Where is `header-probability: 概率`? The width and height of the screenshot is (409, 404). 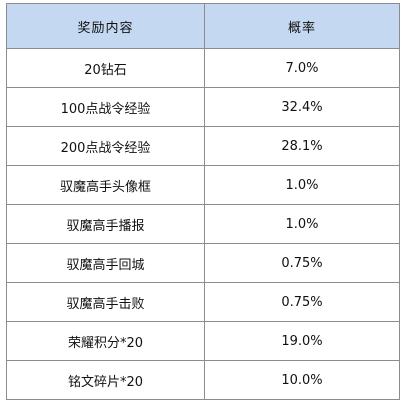
header-probability: 概率 is located at coordinates (302, 26).